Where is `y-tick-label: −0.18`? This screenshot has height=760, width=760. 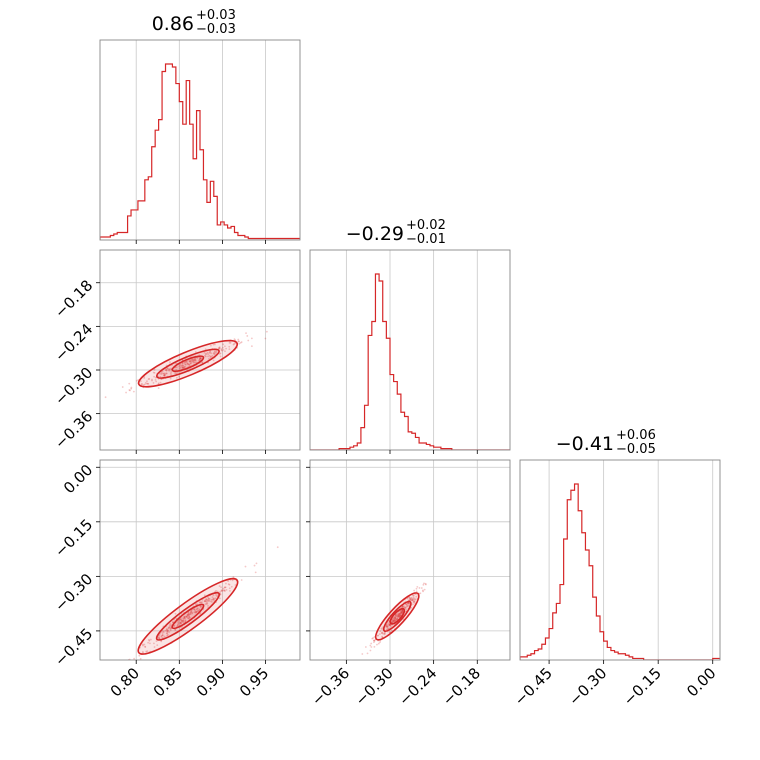
y-tick-label: −0.18 is located at coordinates (73, 298).